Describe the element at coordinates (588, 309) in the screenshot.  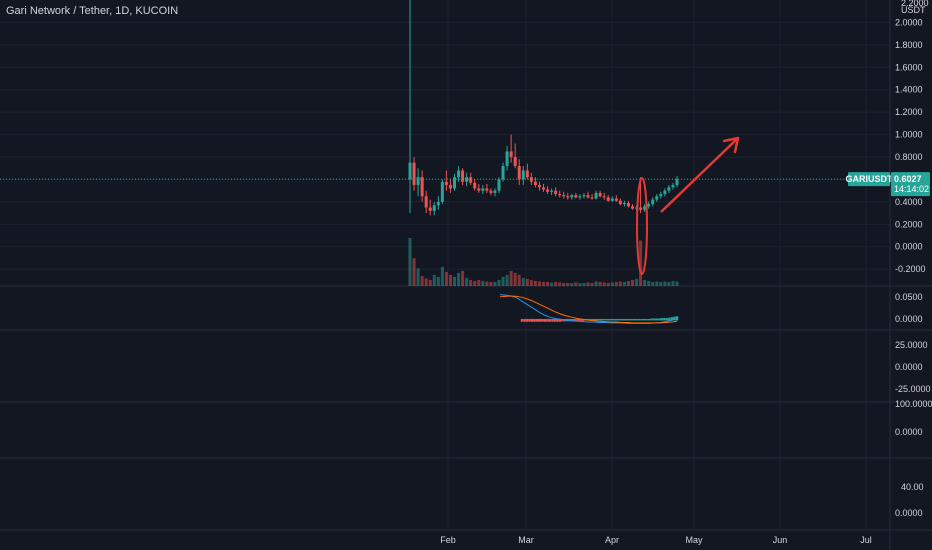
I see `signal-line` at that location.